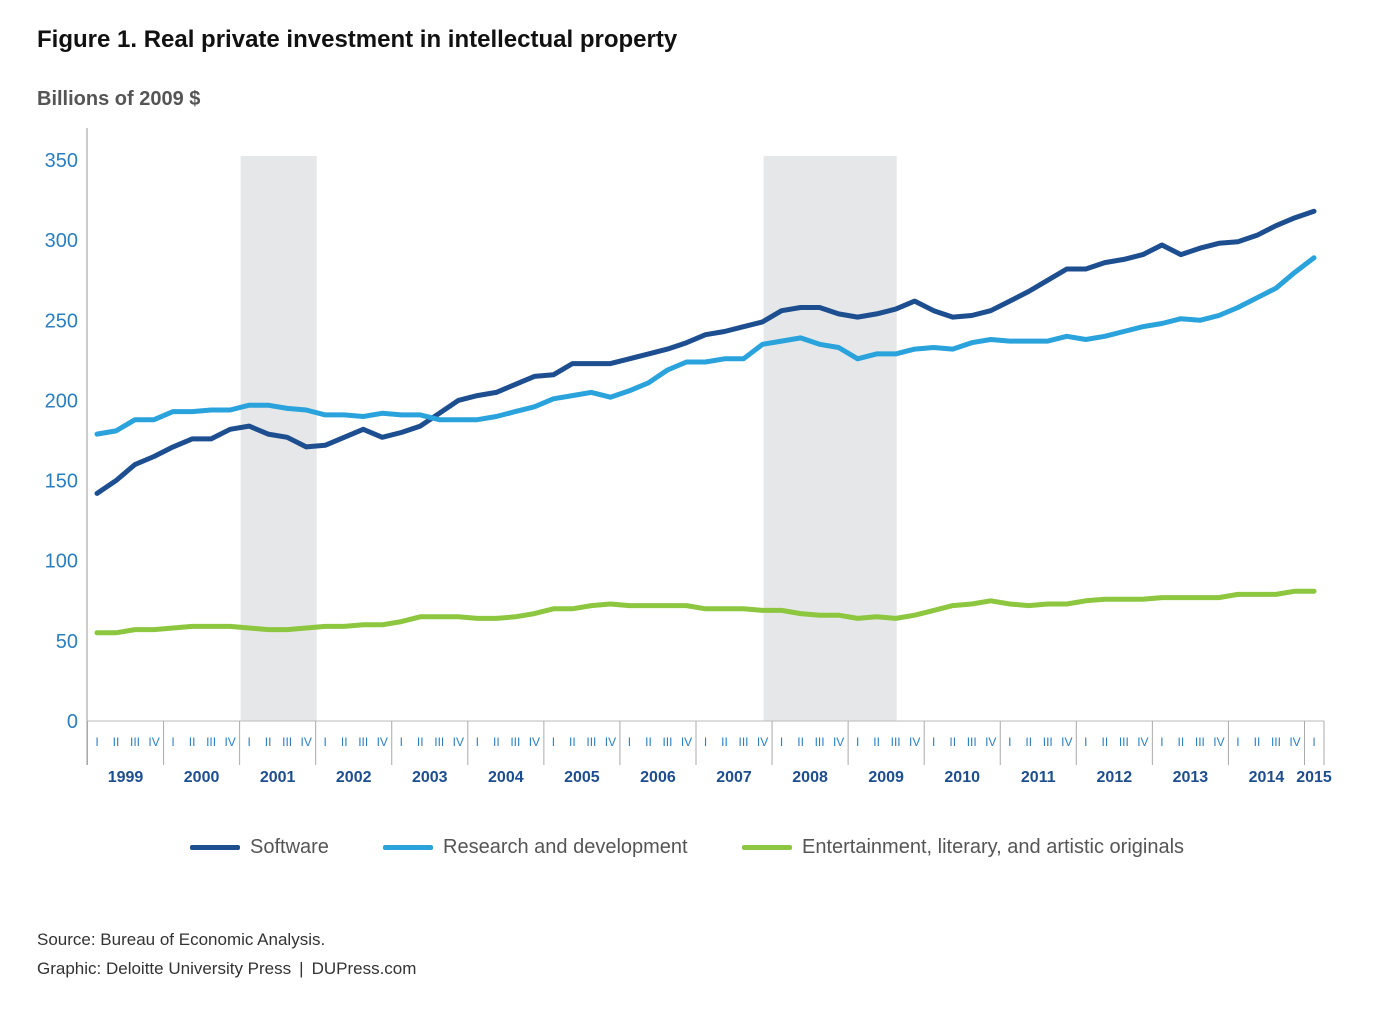 The height and width of the screenshot is (1016, 1396). Describe the element at coordinates (126, 777) in the screenshot. I see `year-tick-label: 1999` at that location.